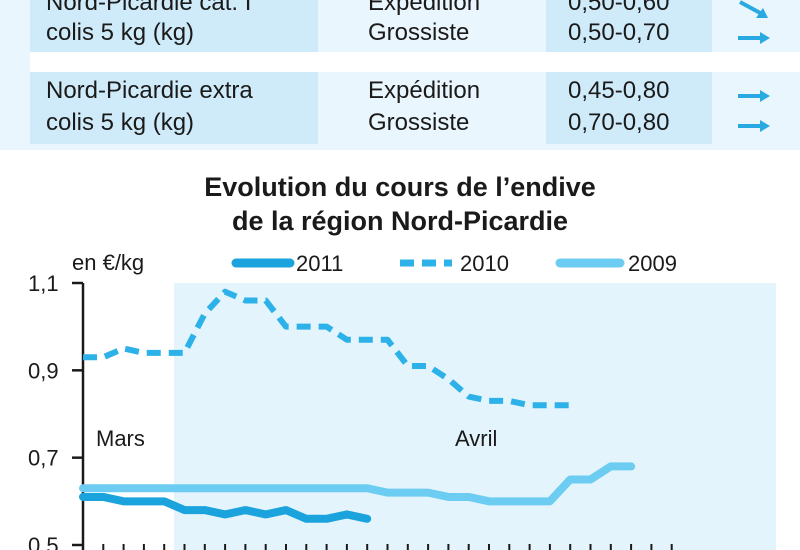 The width and height of the screenshot is (800, 550). I want to click on chart-title-line: Evolution du cours de l’endive, so click(400, 187).